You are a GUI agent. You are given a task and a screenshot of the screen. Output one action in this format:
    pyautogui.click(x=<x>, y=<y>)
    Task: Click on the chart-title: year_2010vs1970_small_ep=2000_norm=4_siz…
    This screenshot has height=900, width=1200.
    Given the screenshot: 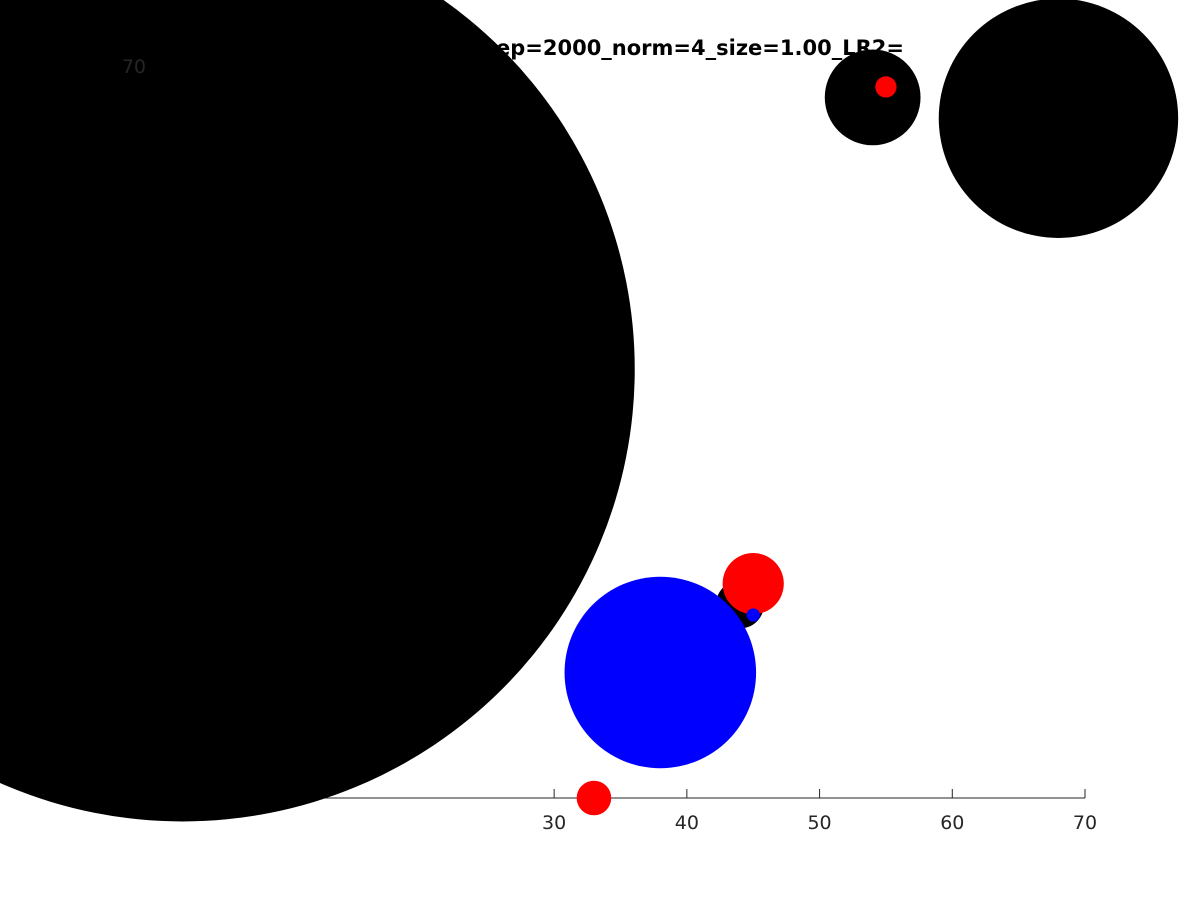 What is the action you would take?
    pyautogui.click(x=555, y=48)
    